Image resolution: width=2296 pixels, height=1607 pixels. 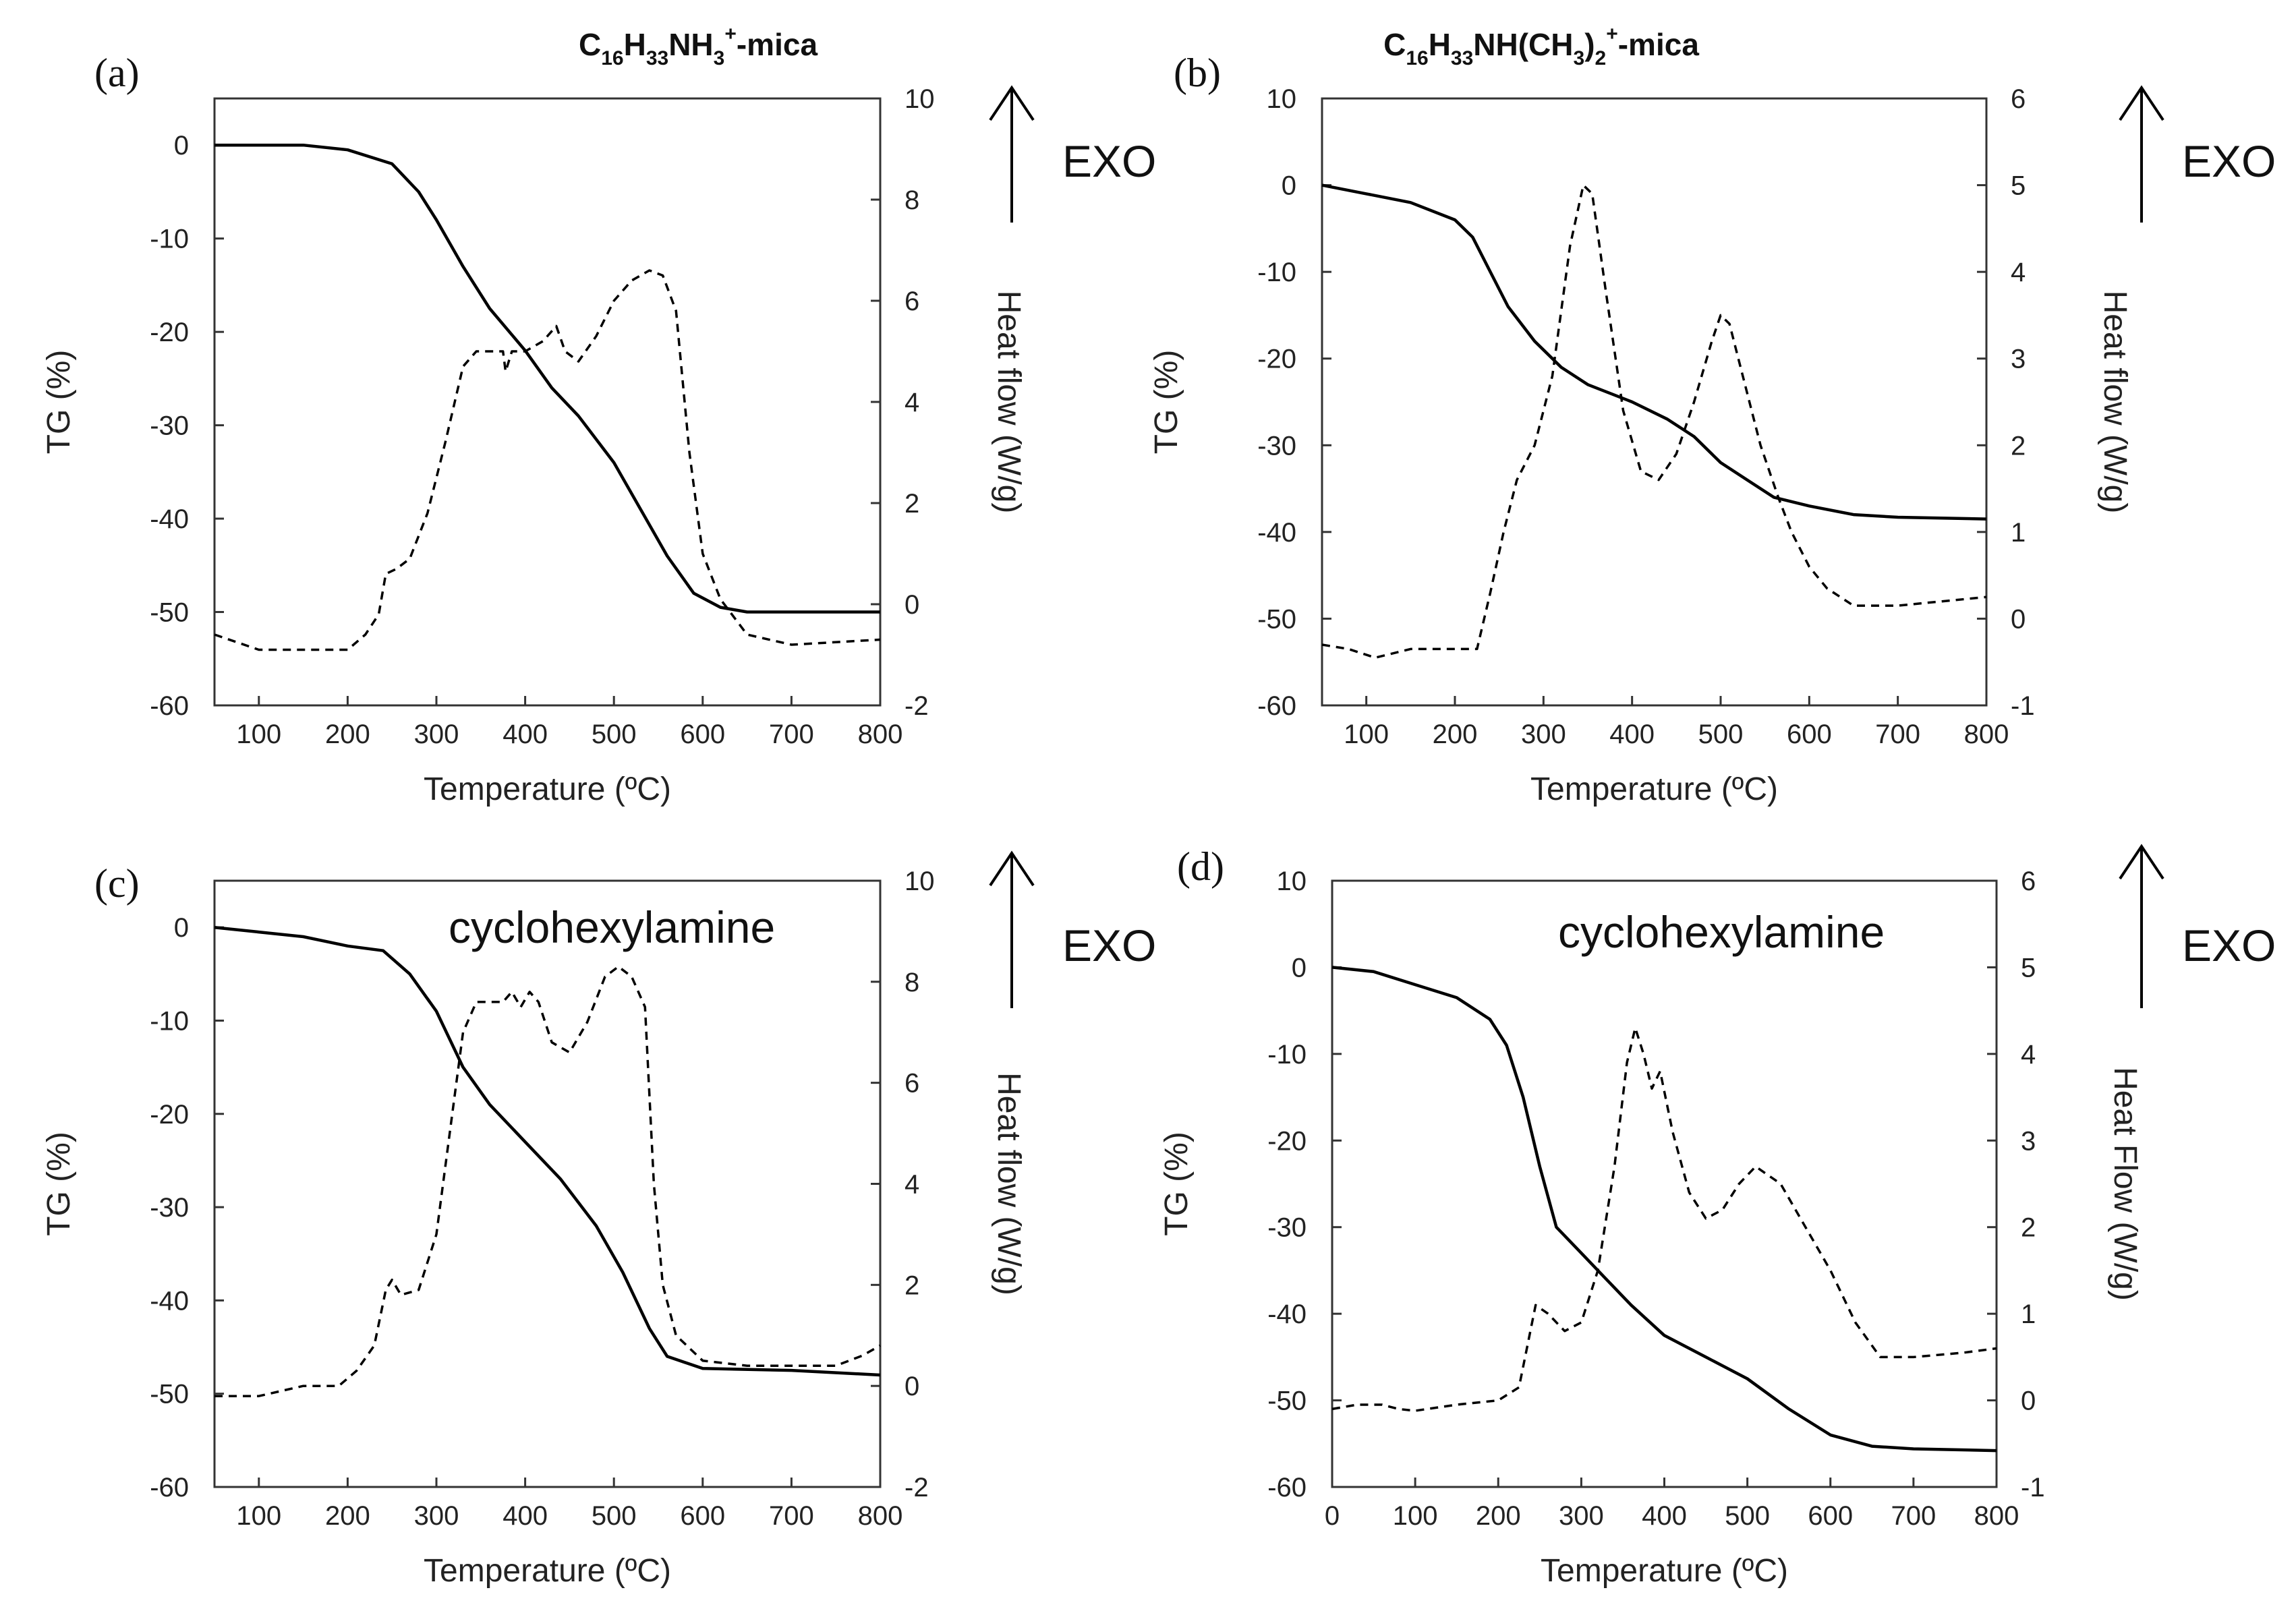 I want to click on panel-title: C16H33NH3+-mica, so click(x=698, y=46).